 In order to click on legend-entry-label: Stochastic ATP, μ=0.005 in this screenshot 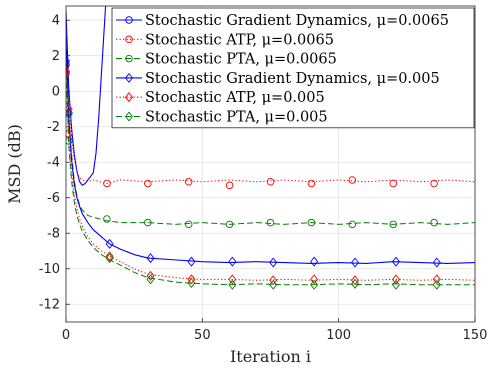, I will do `click(235, 98)`.